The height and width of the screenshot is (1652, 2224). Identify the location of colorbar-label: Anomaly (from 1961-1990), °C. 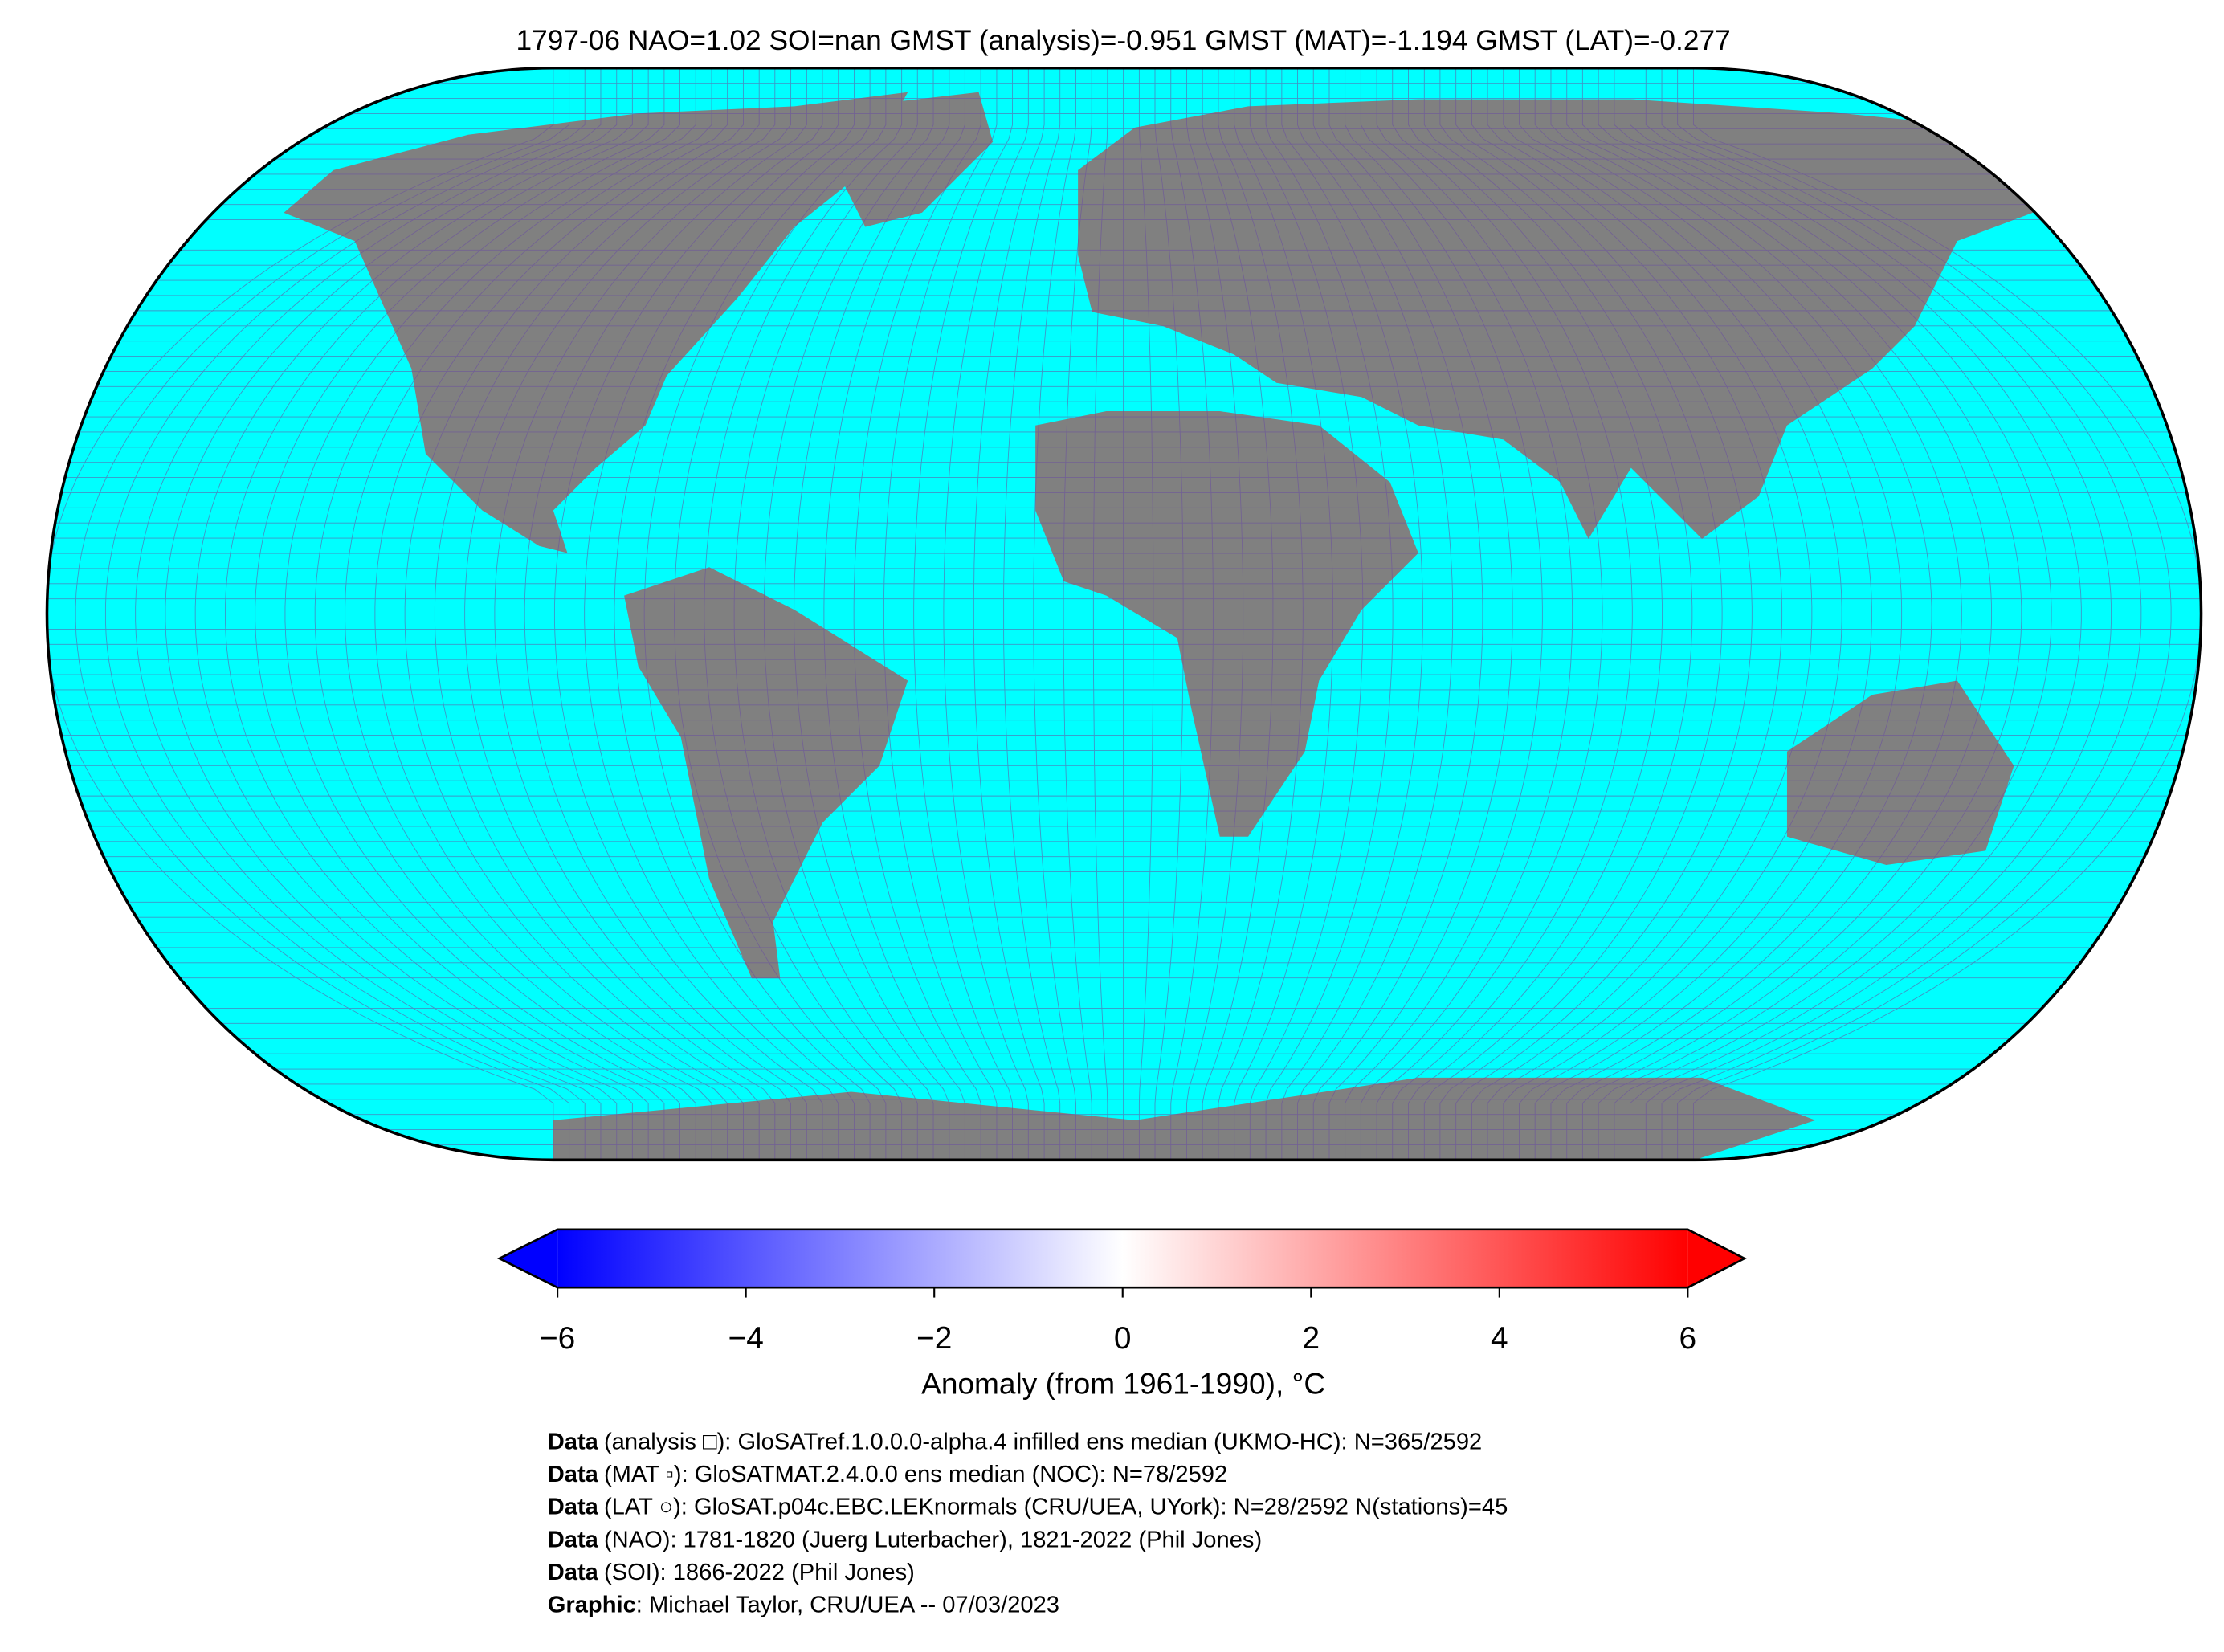
(1123, 1384).